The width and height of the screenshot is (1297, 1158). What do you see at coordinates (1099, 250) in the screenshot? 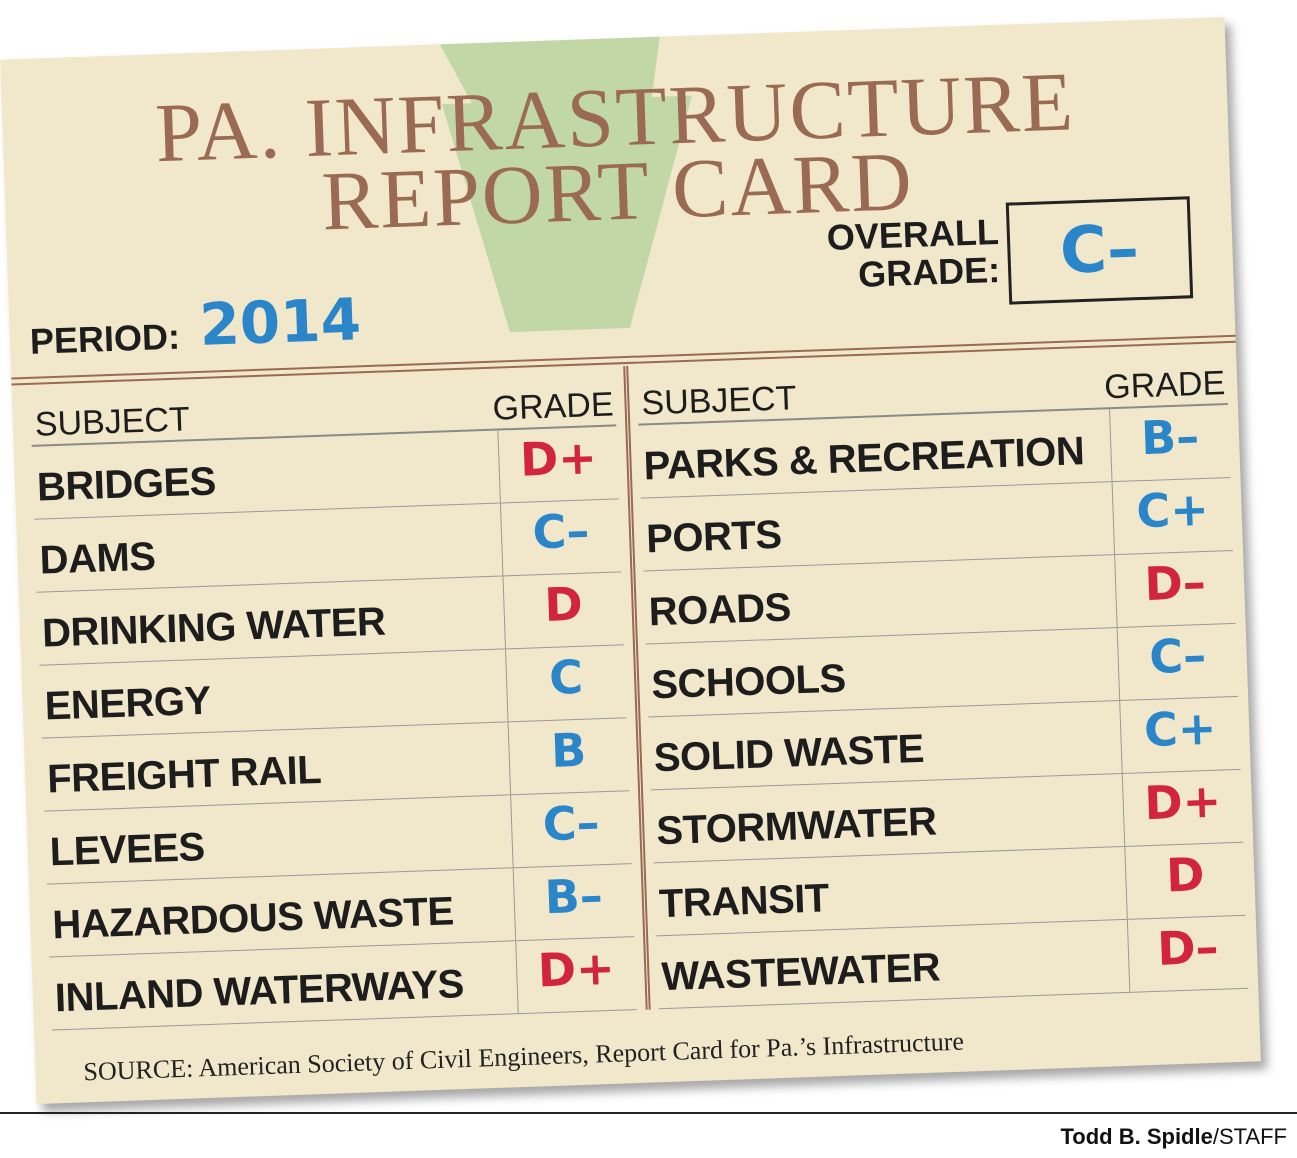
I see `overall-grade: C–` at bounding box center [1099, 250].